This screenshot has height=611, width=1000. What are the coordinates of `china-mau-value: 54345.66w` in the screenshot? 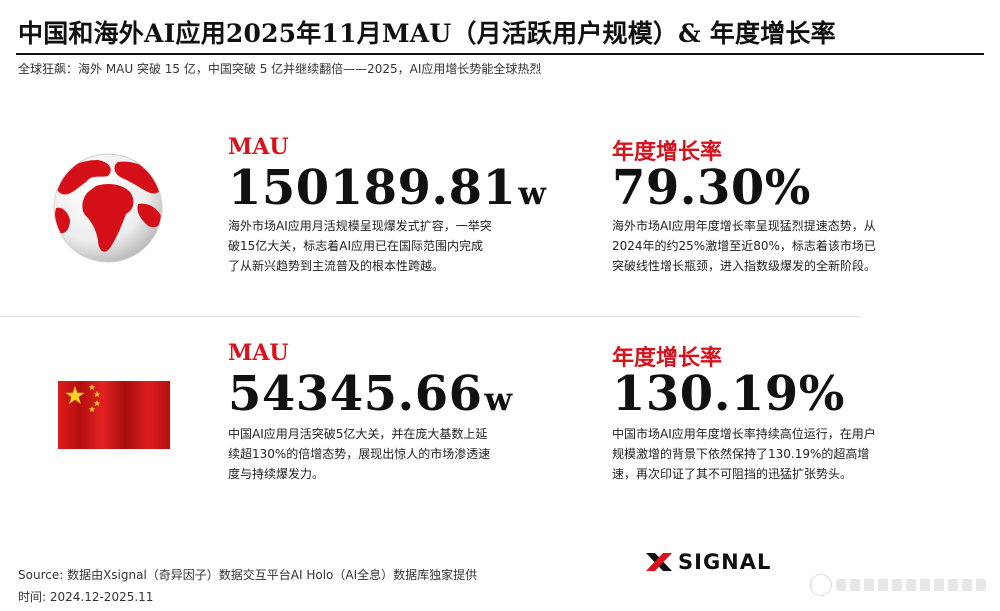 It's located at (370, 394).